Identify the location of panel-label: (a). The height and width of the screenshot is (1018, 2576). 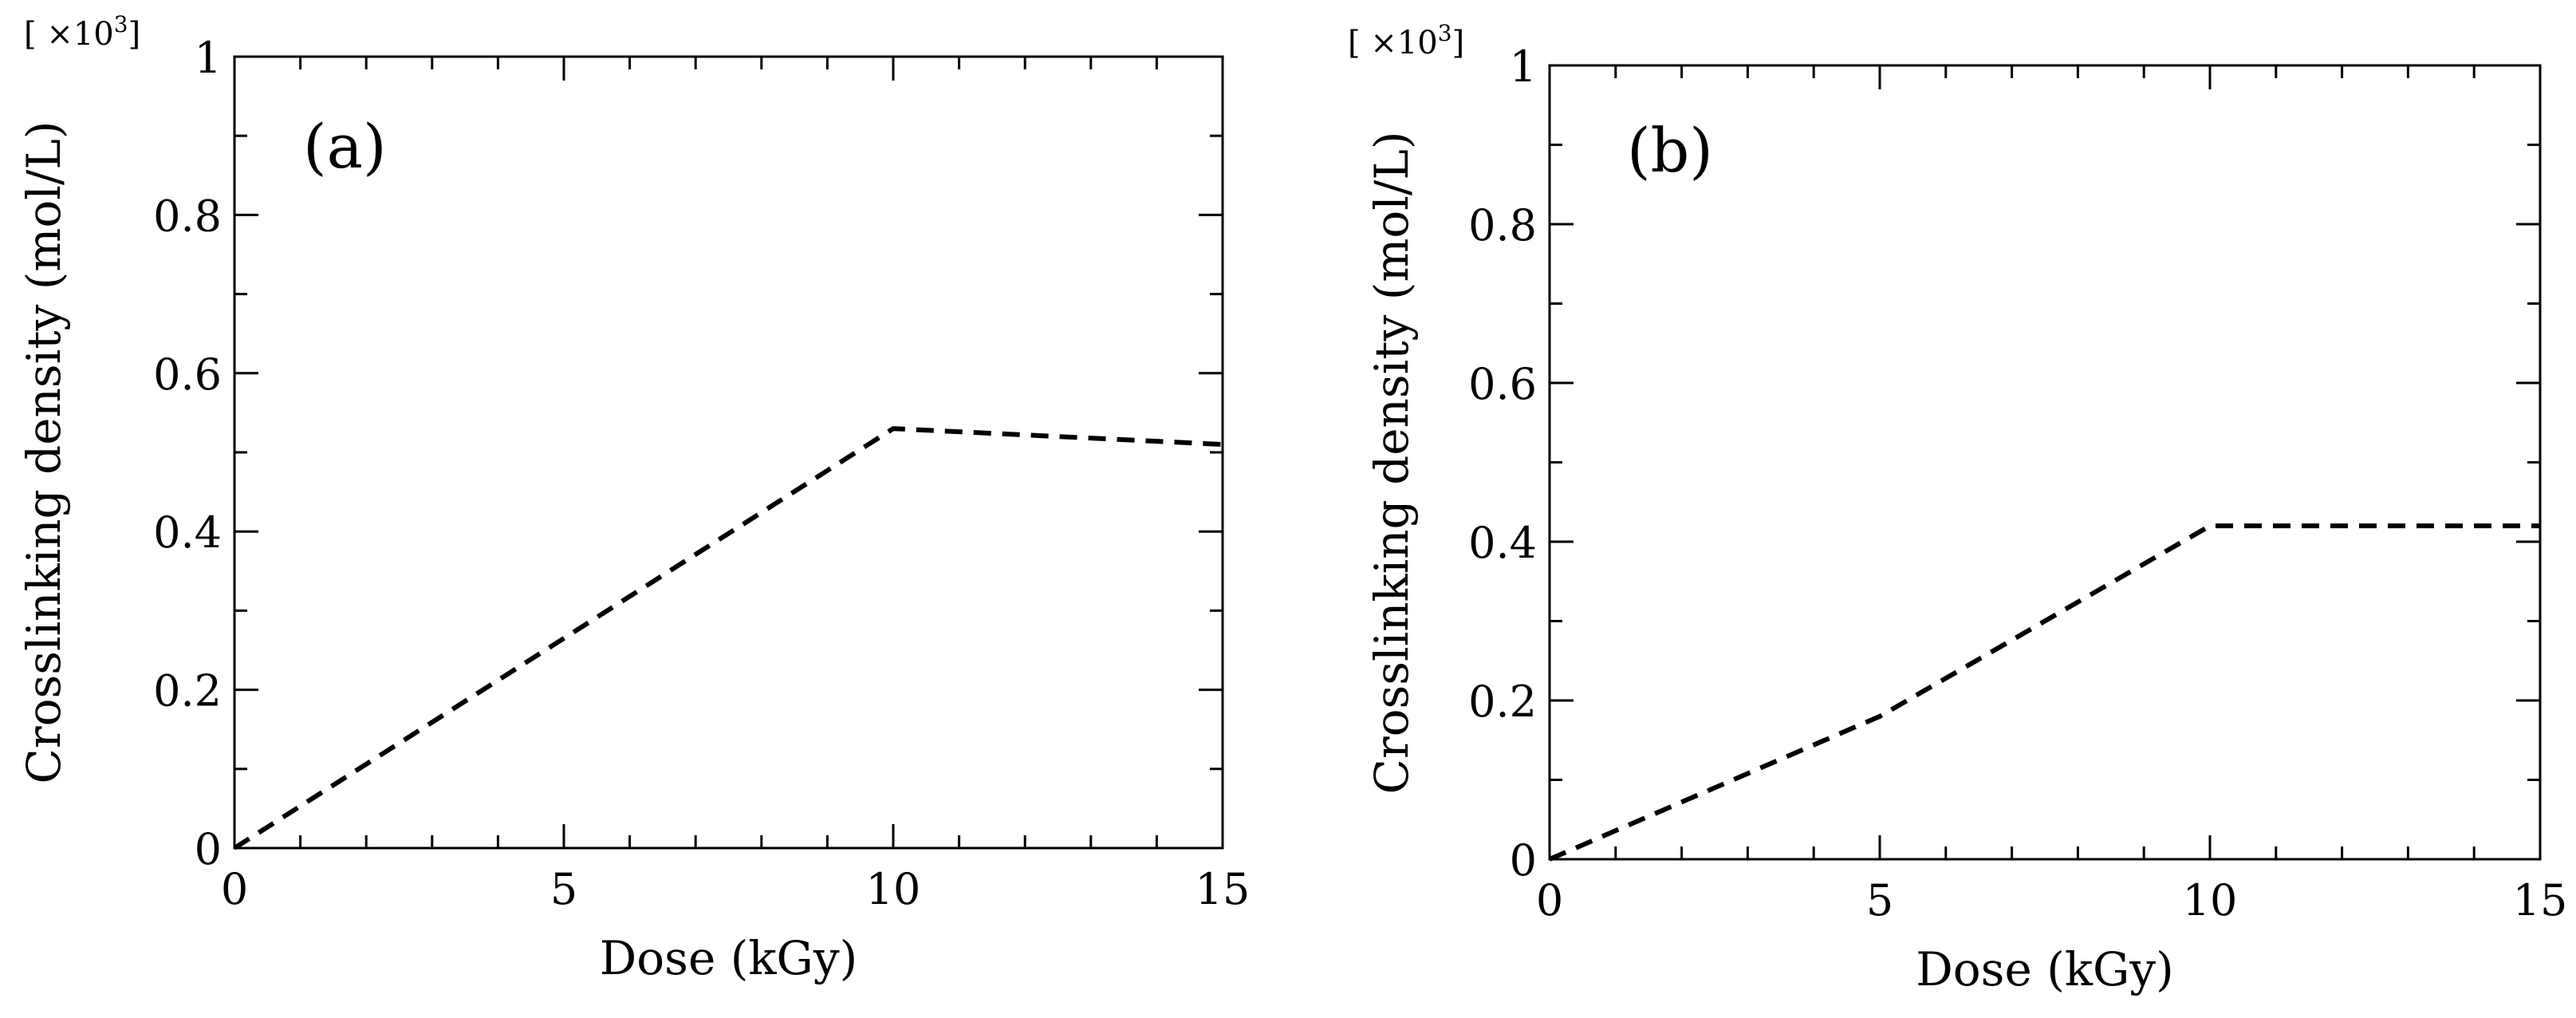
(345, 146).